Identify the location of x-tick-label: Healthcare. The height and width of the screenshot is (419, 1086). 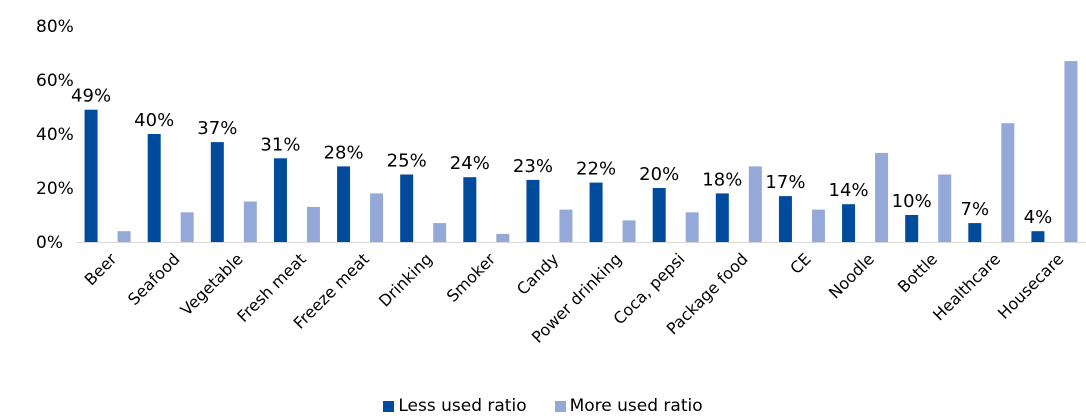
(966, 286).